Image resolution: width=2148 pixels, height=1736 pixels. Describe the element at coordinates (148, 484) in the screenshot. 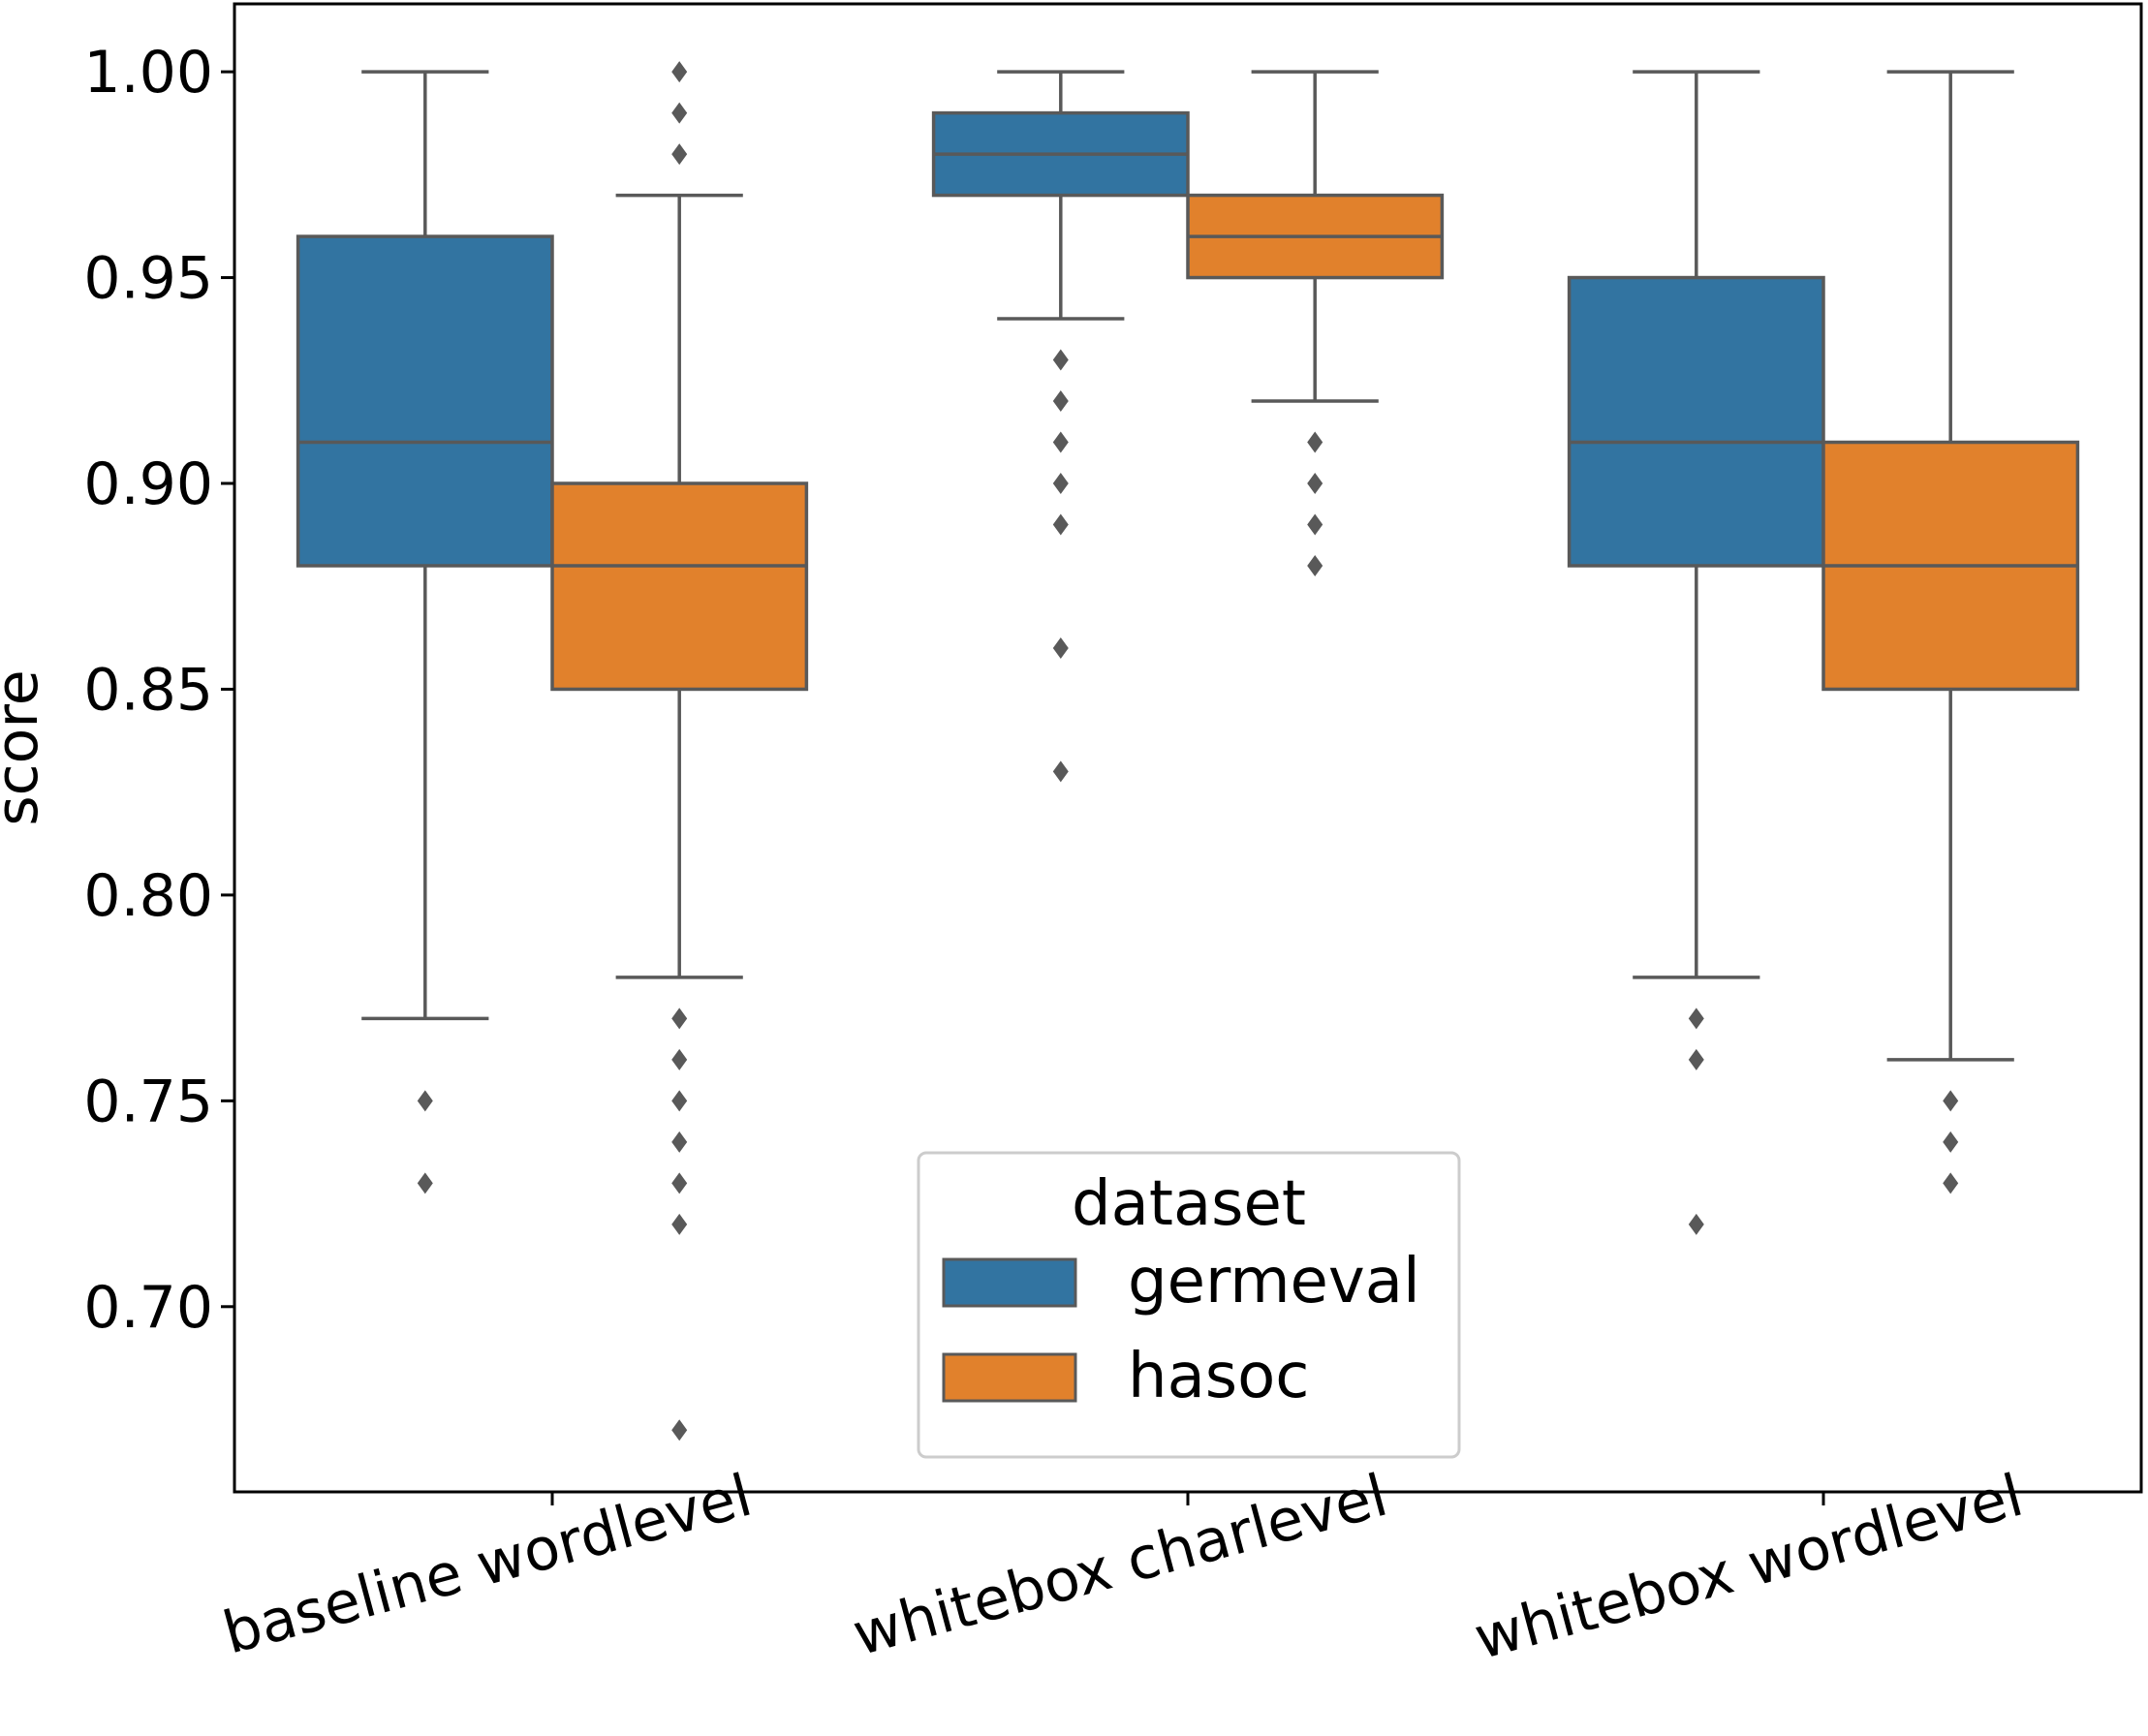

I see `y-tick-label: 0.90` at that location.